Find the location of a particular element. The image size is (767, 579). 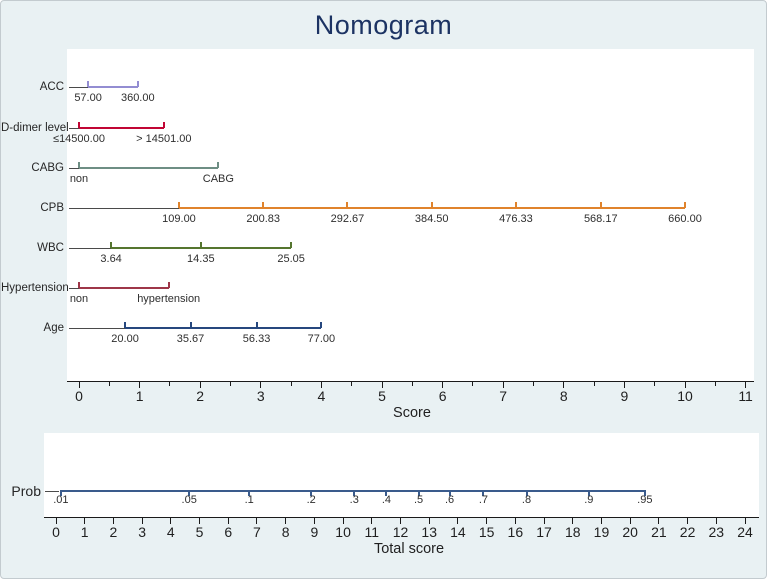

prob-tick-label-7: .6 is located at coordinates (449, 500).